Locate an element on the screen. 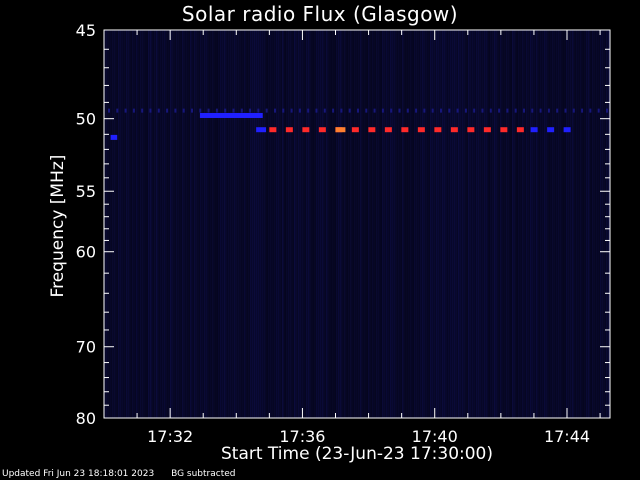 The width and height of the screenshot is (640, 480). y-tick-label: 55 is located at coordinates (86, 191).